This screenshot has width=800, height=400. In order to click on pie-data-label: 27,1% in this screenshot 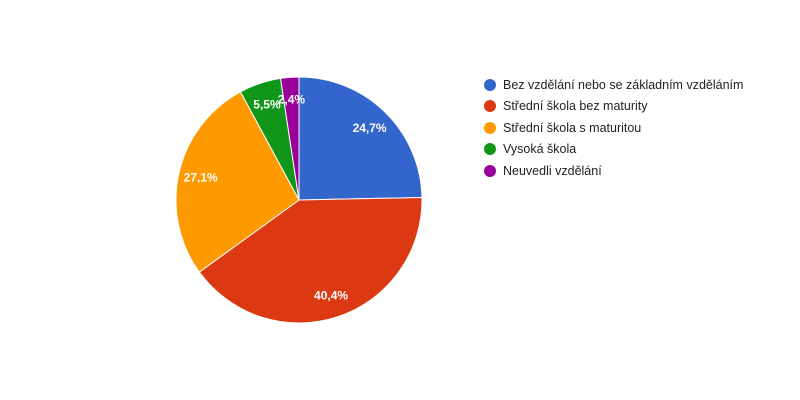, I will do `click(201, 178)`.